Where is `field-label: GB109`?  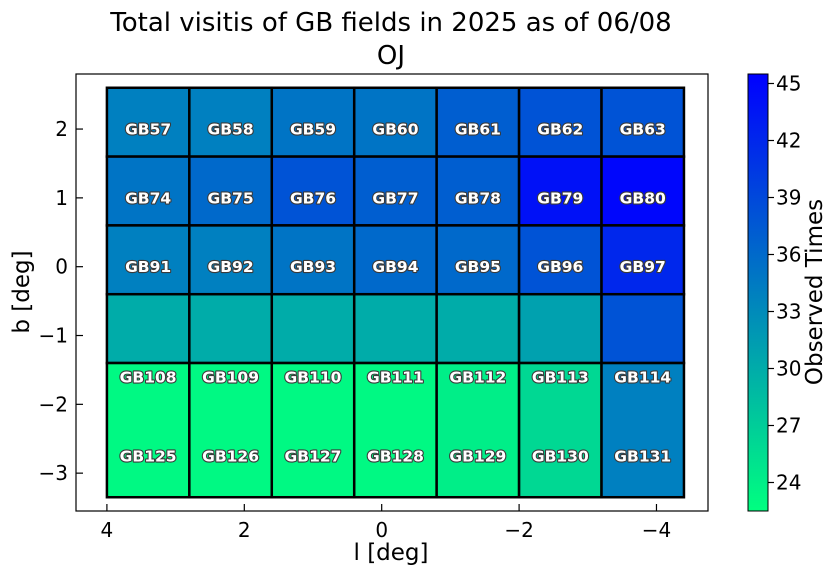 field-label: GB109 is located at coordinates (230, 377).